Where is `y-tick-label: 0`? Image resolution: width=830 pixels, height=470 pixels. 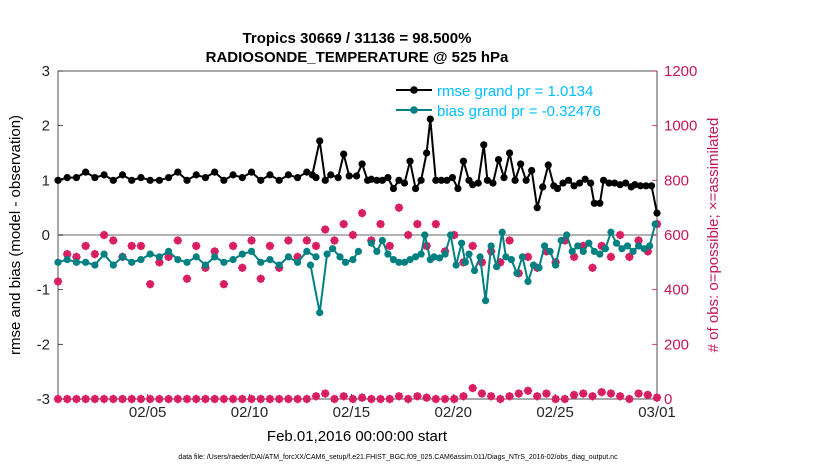 y-tick-label: 0 is located at coordinates (46, 235).